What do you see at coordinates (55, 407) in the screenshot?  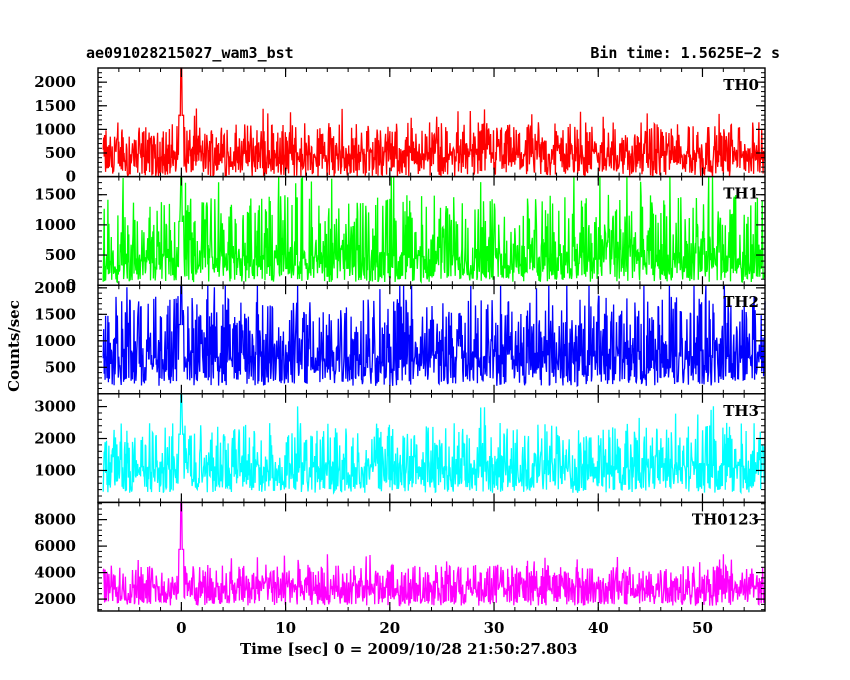 I see `y-tick-label: 3000` at bounding box center [55, 407].